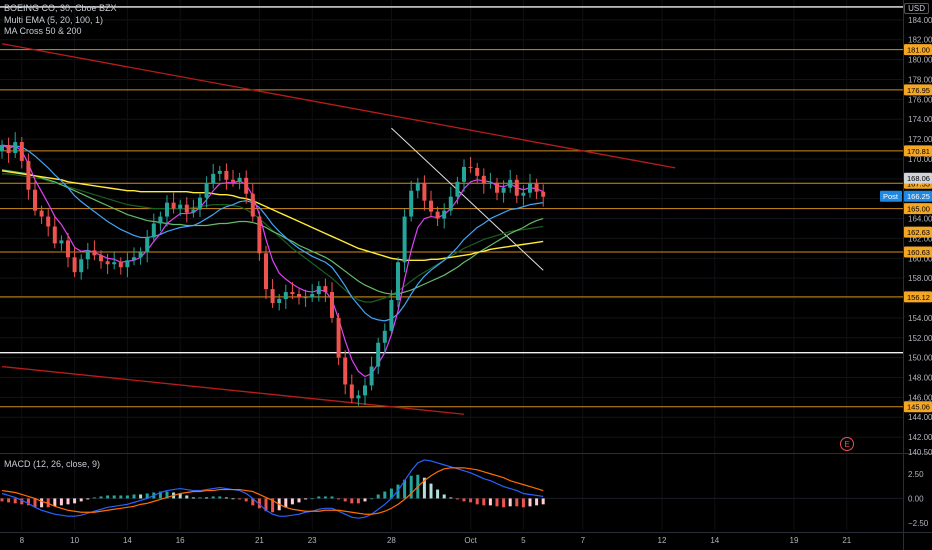  Describe the element at coordinates (891, 196) in the screenshot. I see `post-tag-bg` at that location.